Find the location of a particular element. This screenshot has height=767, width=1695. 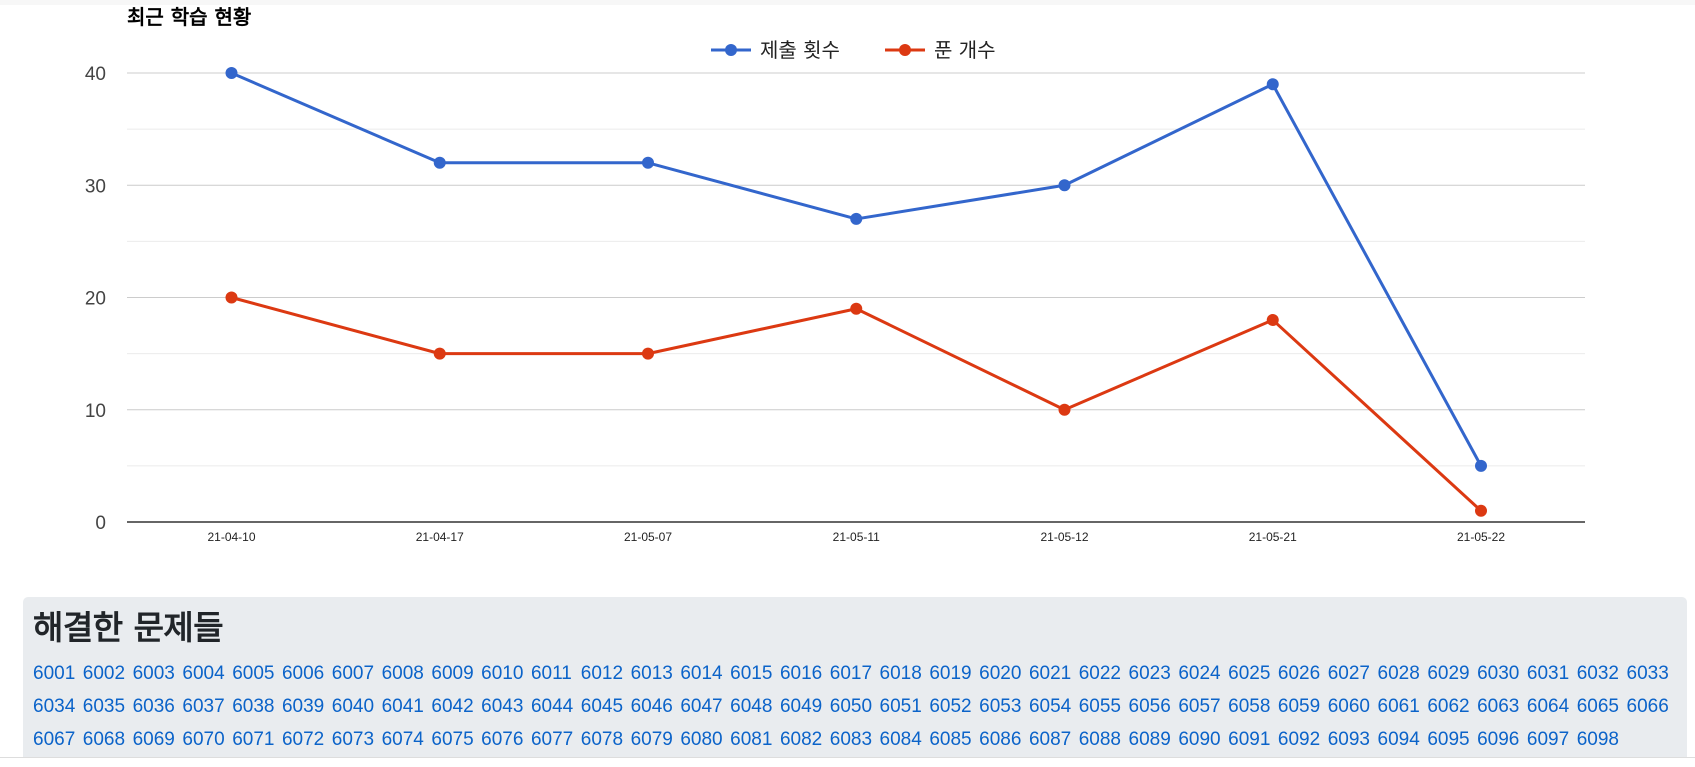

problem-link: 6091 is located at coordinates (1249, 739).